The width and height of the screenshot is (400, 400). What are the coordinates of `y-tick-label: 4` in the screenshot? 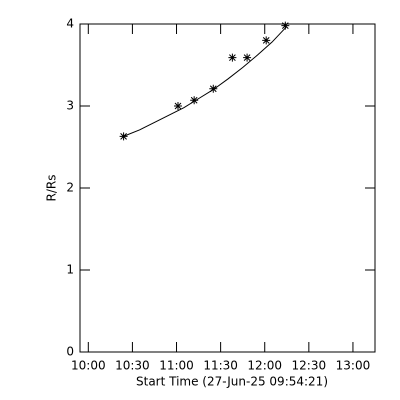 It's located at (70, 24).